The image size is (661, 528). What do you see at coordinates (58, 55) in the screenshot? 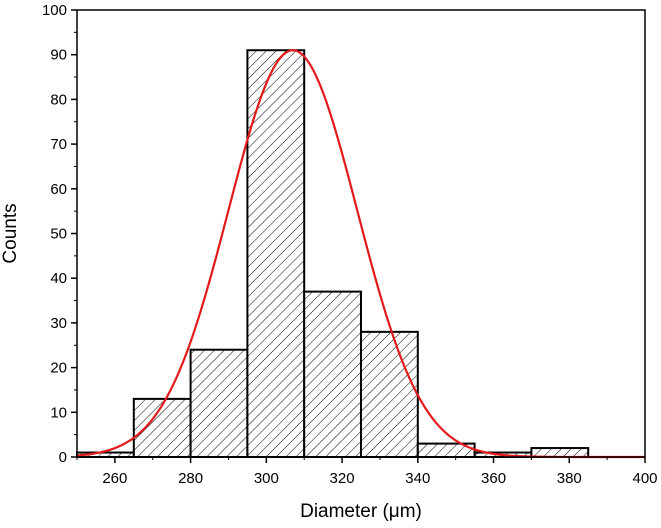
I see `y-tick-label: 90` at bounding box center [58, 55].